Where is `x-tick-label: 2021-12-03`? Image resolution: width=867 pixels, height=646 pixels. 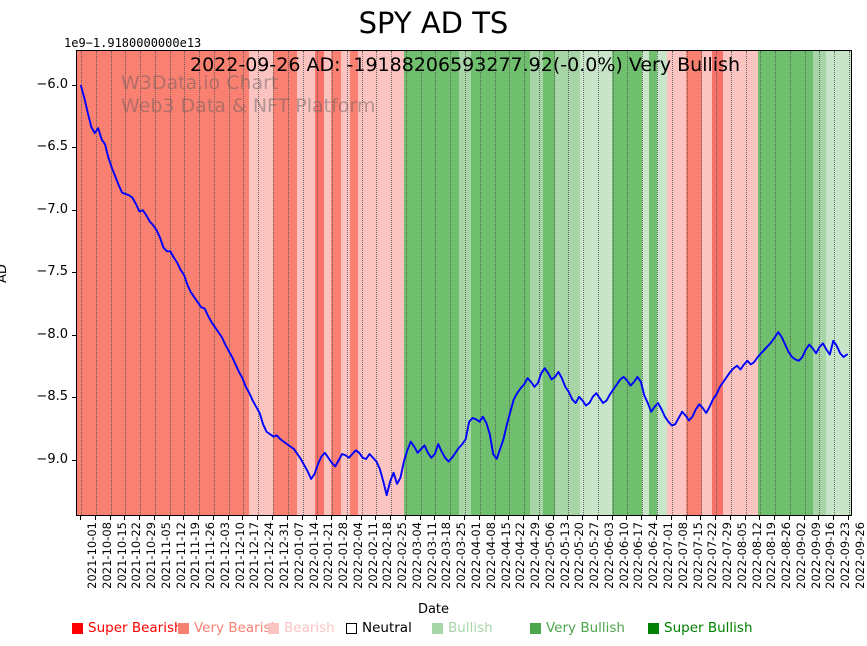
x-tick-label: 2021-12-03 is located at coordinates (224, 555).